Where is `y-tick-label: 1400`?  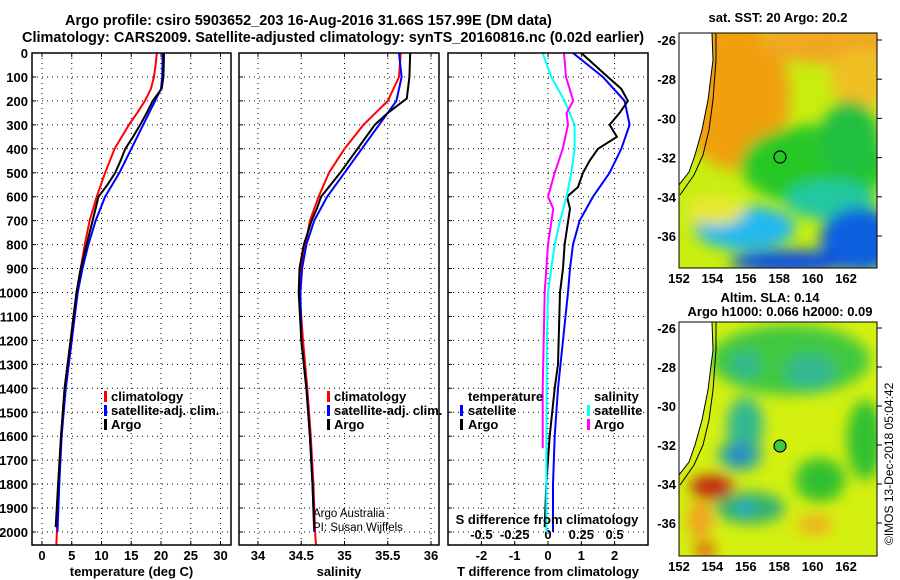
y-tick-label: 1400 is located at coordinates (14, 388).